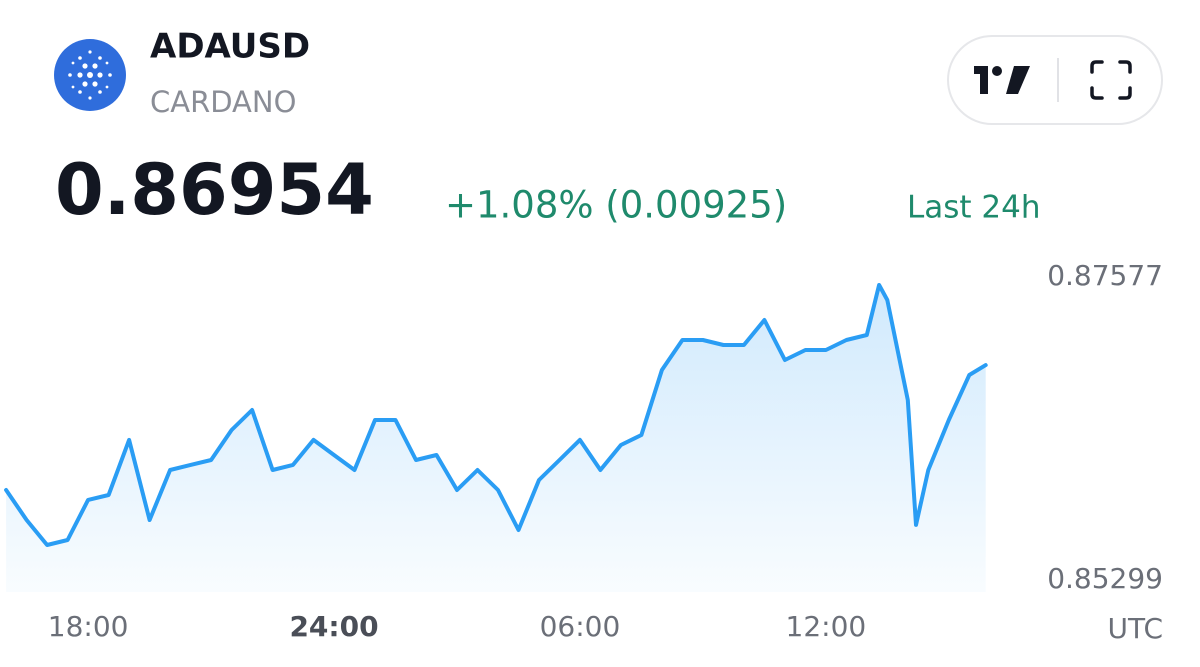 This screenshot has width=1200, height=667. I want to click on y-tick-label: 0.87577, so click(1105, 275).